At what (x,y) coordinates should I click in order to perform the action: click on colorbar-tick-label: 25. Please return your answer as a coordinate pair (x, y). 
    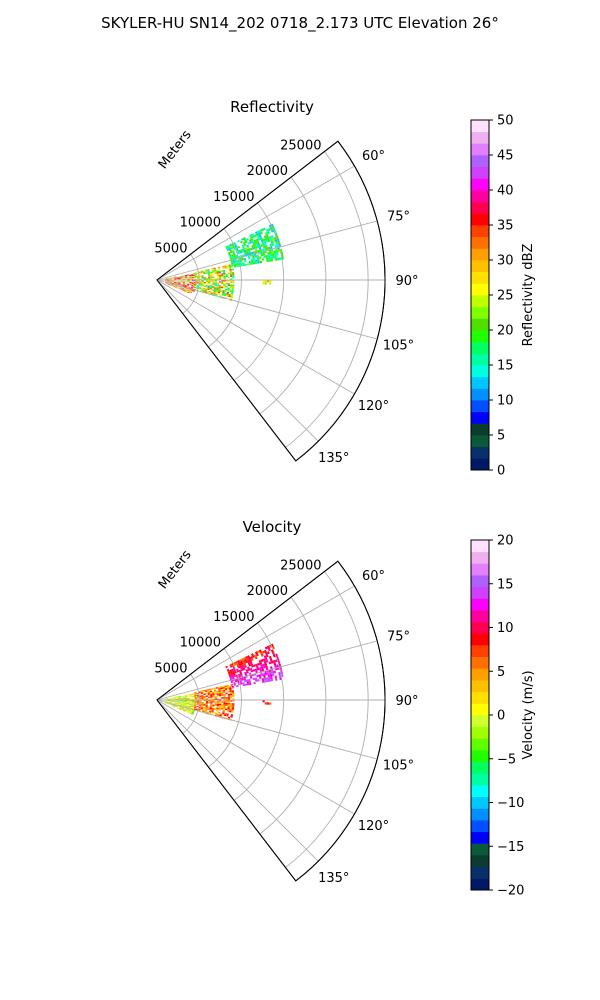
    Looking at the image, I should click on (505, 296).